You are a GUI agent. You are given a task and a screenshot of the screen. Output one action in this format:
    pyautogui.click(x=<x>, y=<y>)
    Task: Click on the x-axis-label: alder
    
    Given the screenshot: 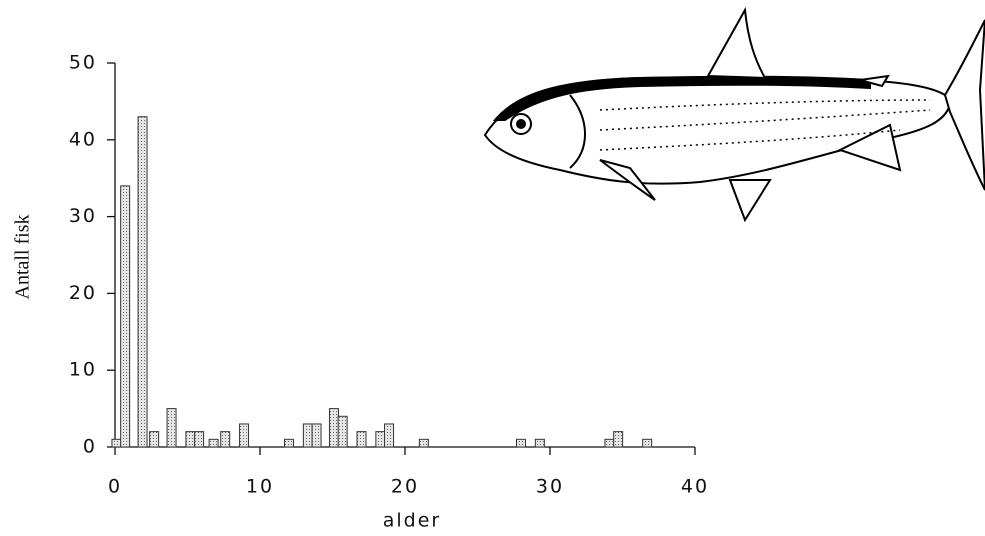 What is the action you would take?
    pyautogui.click(x=412, y=521)
    